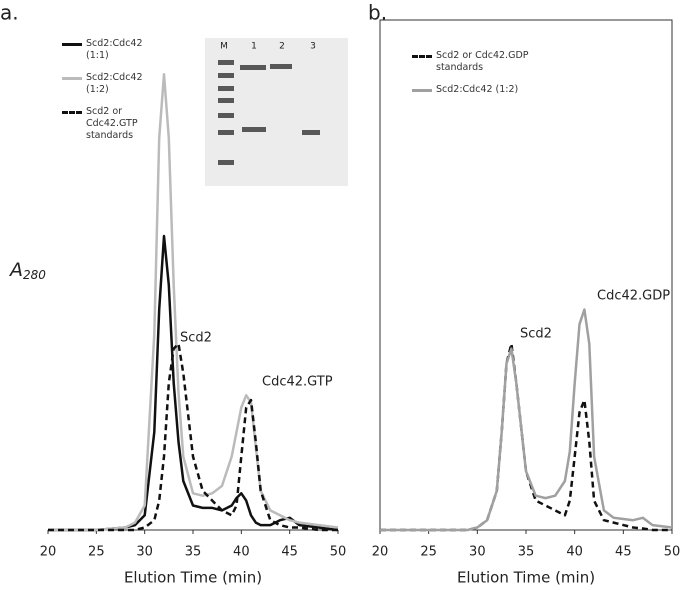 This screenshot has height=590, width=680. I want to click on legend-item: Scd2 or Cdc42.GTP standards, so click(109, 124).